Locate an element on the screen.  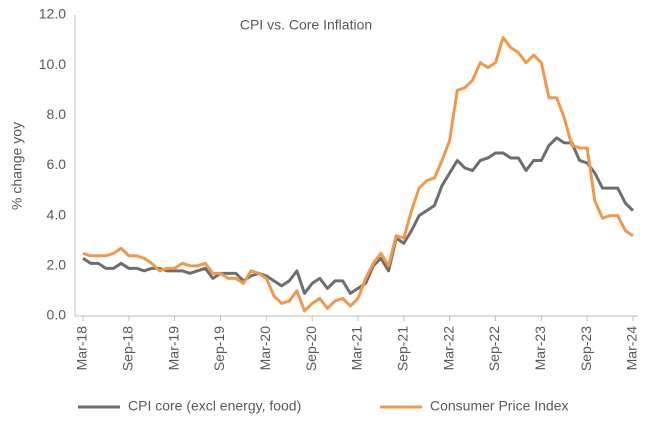
x-tick-label: Sep-18 is located at coordinates (128, 348).